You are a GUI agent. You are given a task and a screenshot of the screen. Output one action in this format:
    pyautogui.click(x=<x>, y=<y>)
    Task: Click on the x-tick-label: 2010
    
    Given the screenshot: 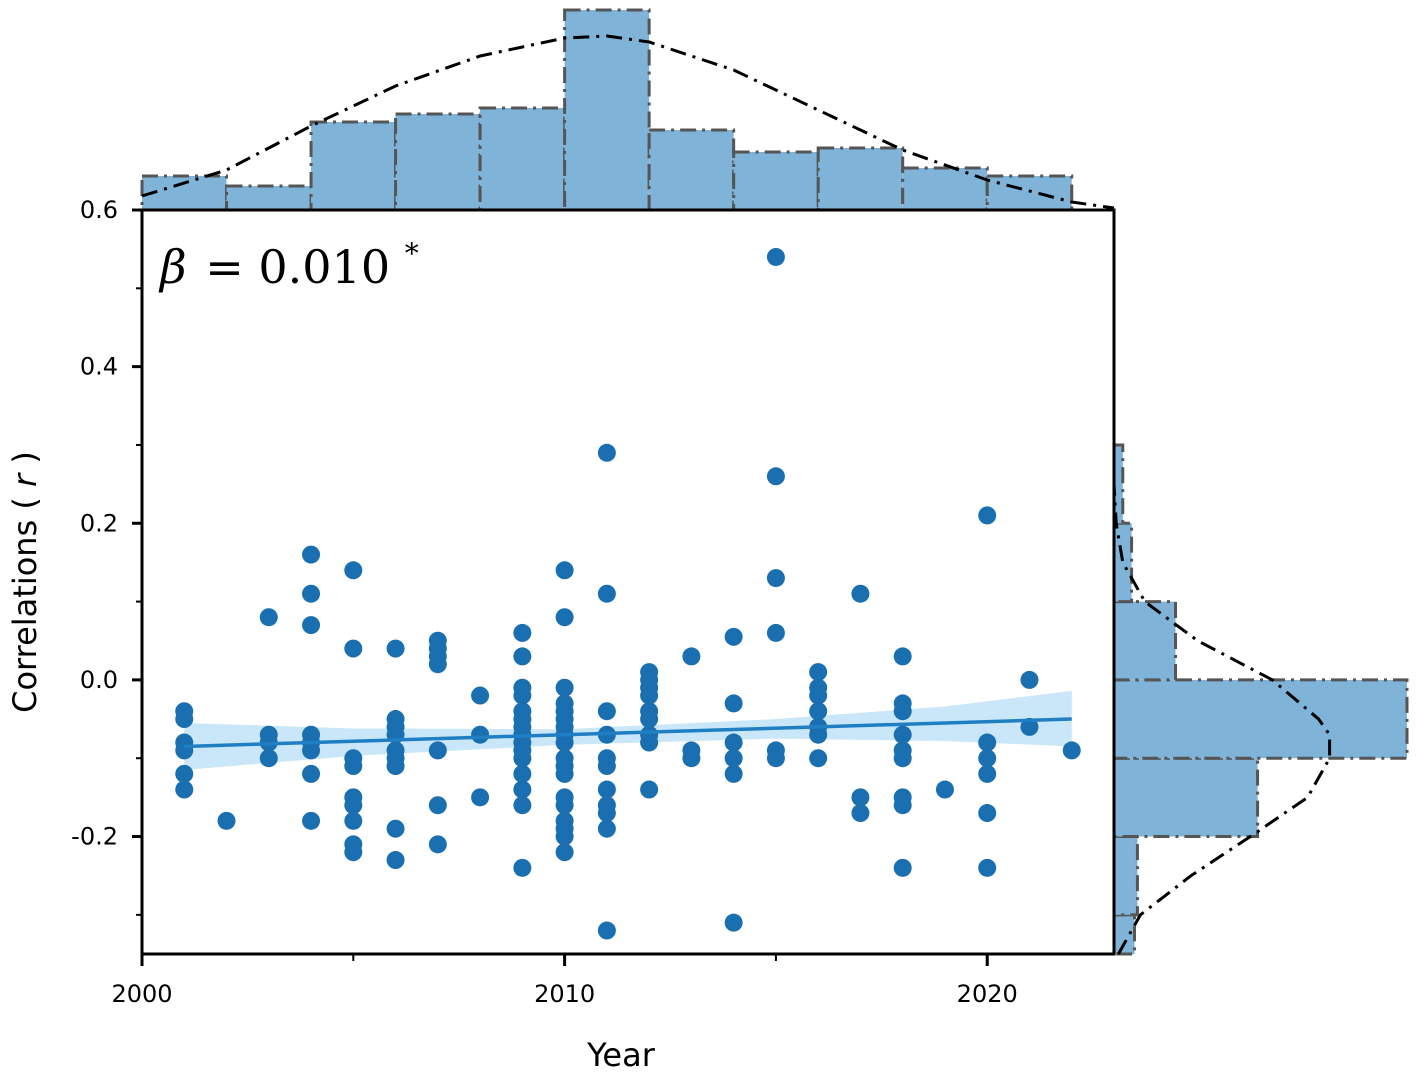 What is the action you would take?
    pyautogui.click(x=564, y=994)
    